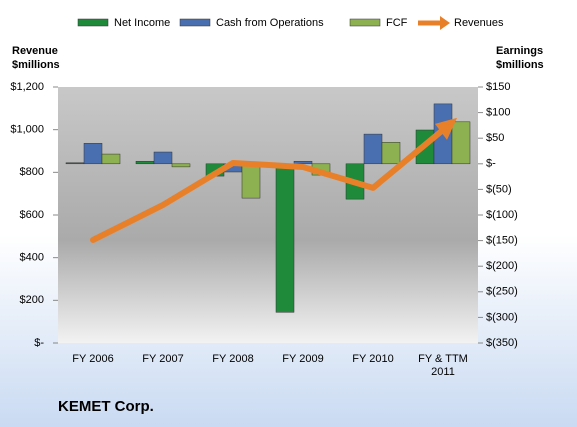  I want to click on y-tick-label: $800, so click(32, 172).